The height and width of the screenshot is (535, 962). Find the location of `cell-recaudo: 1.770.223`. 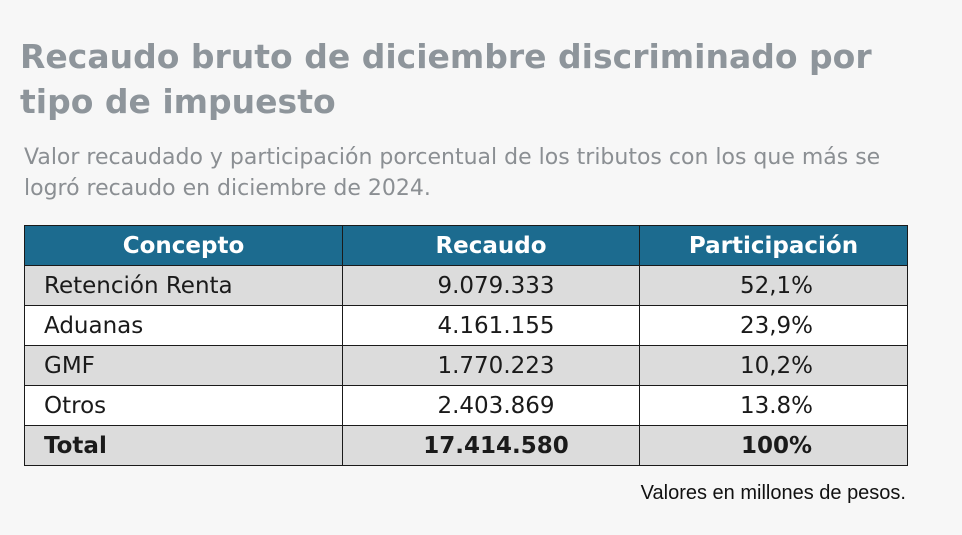

cell-recaudo: 1.770.223 is located at coordinates (491, 365).